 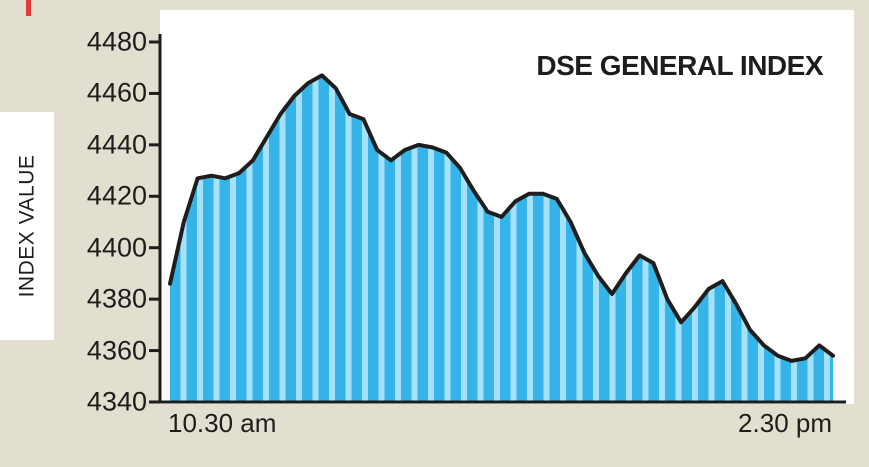 What do you see at coordinates (785, 423) in the screenshot?
I see `x-axis-label-end: 2.30 pm` at bounding box center [785, 423].